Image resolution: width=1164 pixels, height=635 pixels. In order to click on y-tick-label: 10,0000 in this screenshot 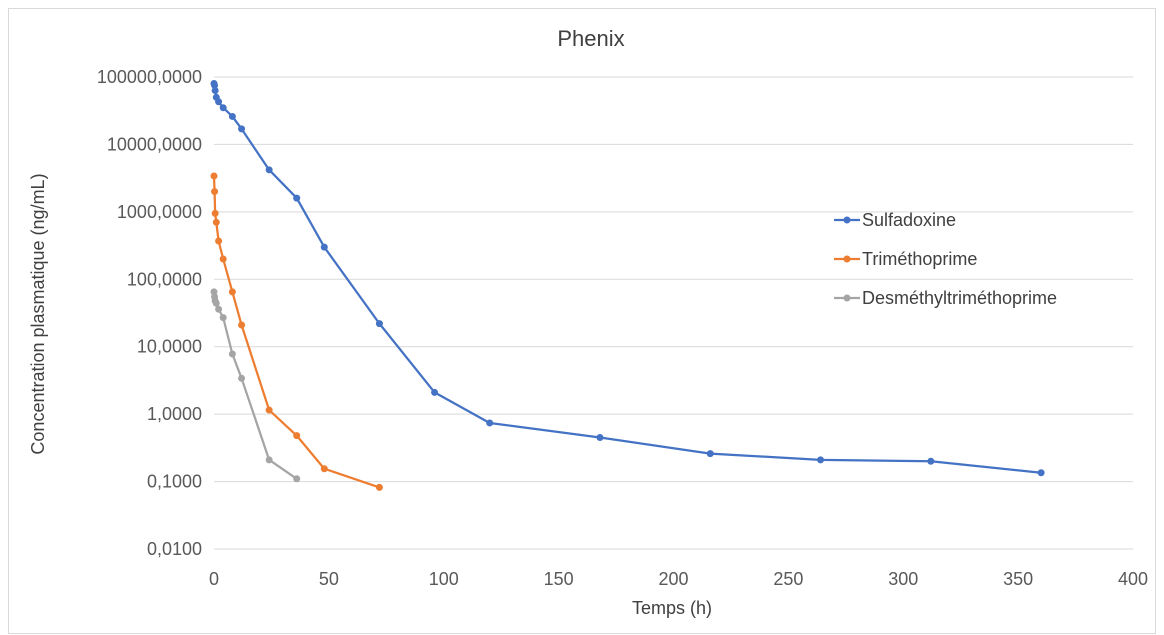, I will do `click(169, 347)`.